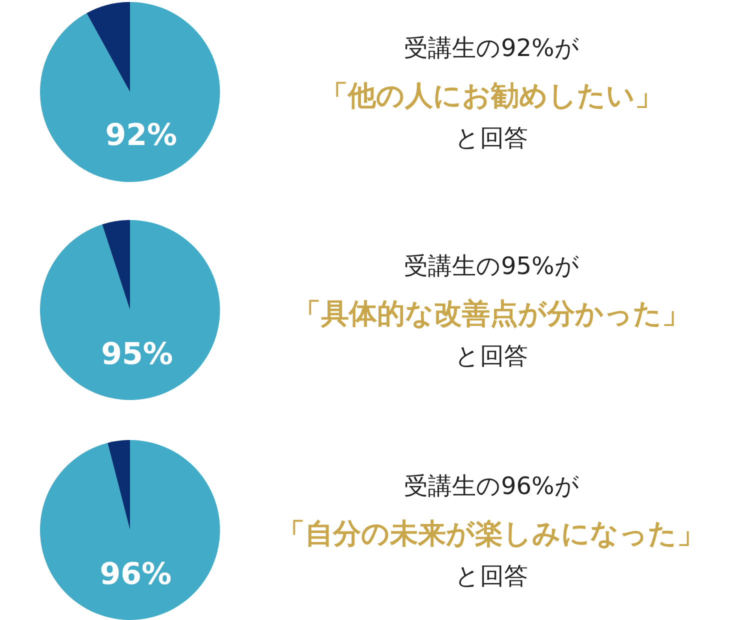 The image size is (750, 620). Describe the element at coordinates (492, 266) in the screenshot. I see `text: 受講生の95%が` at that location.